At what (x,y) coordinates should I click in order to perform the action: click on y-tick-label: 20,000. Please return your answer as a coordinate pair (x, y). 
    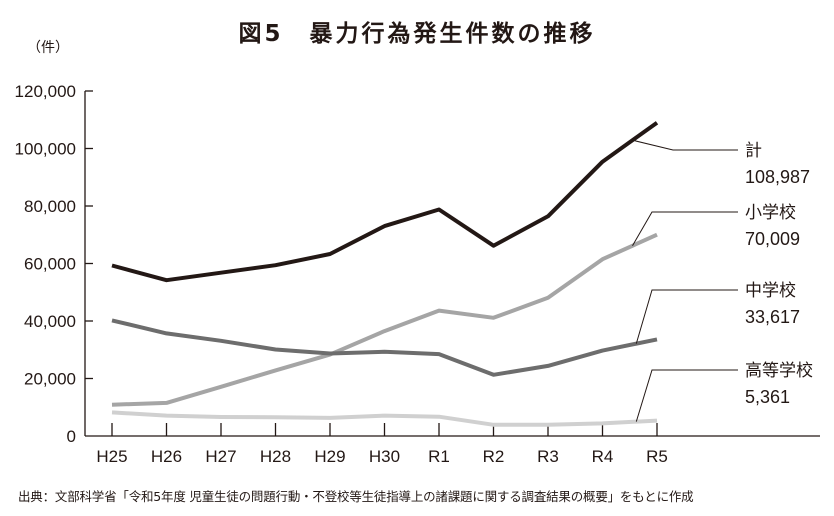
    Looking at the image, I should click on (50, 379).